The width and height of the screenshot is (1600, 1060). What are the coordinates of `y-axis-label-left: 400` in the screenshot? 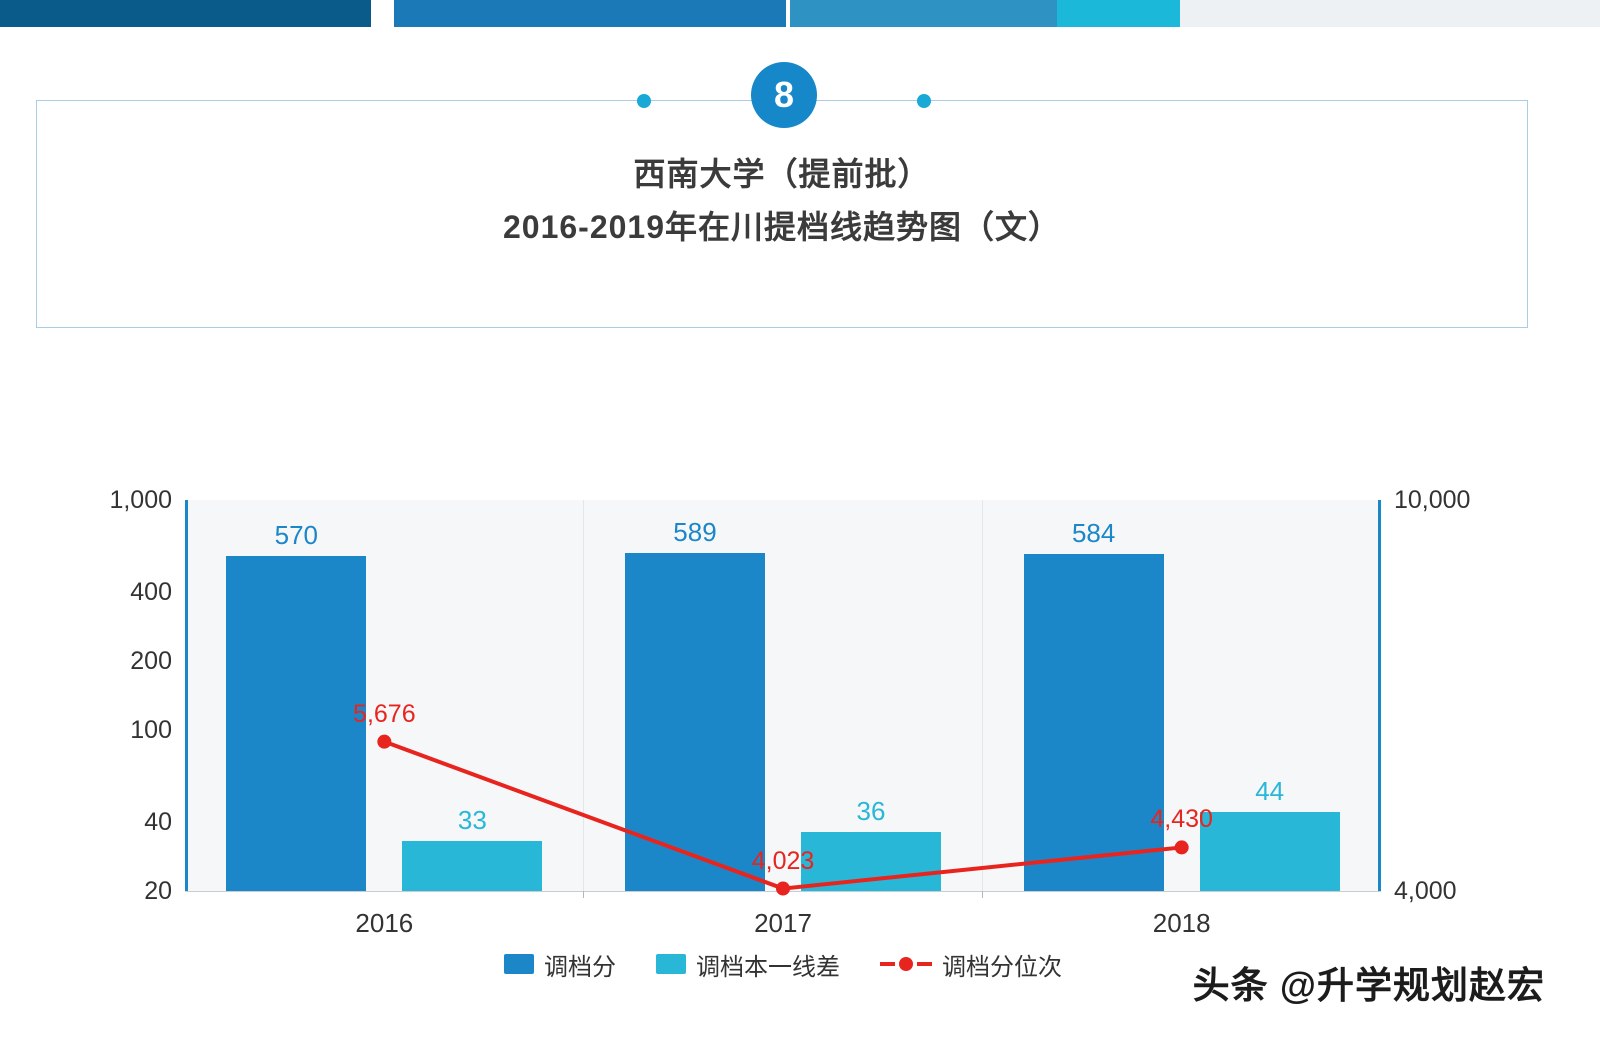 It's located at (151, 591).